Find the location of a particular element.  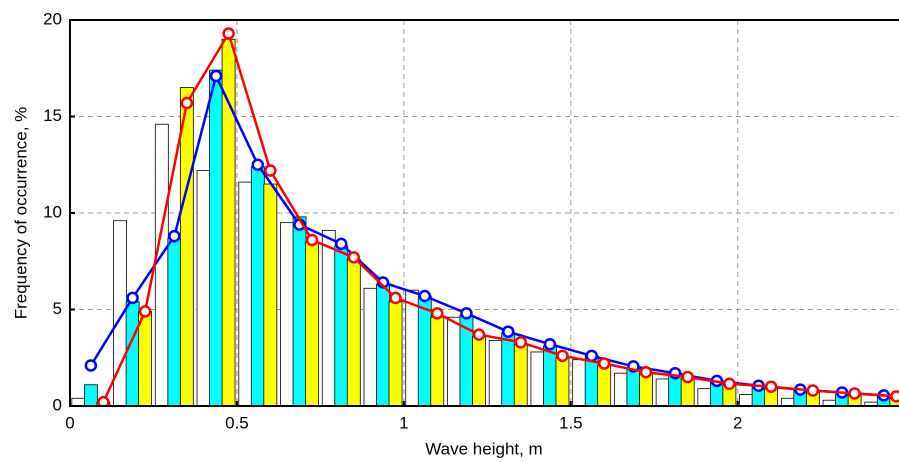

y-tick-label: 20 is located at coordinates (52, 18).